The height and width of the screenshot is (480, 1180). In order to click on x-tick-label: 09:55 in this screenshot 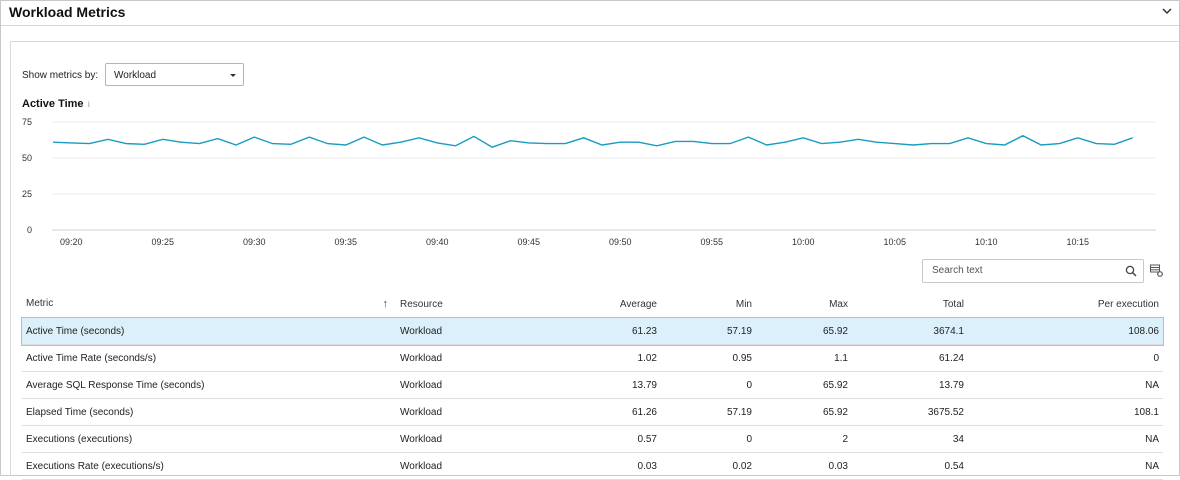, I will do `click(712, 242)`.